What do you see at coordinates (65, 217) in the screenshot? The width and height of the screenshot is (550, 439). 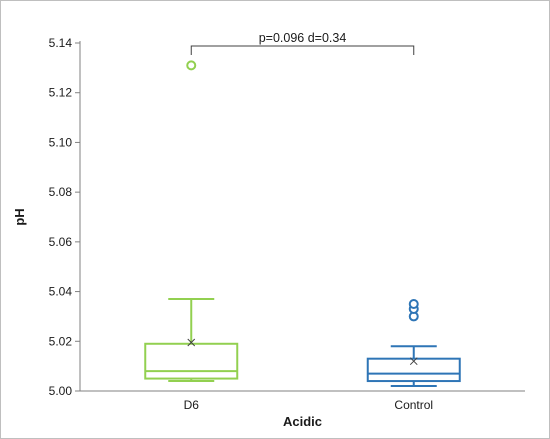 I see `y-axis: 5.00 5.02 5.04 5.06 5.08 5.10 5.12 5.14` at bounding box center [65, 217].